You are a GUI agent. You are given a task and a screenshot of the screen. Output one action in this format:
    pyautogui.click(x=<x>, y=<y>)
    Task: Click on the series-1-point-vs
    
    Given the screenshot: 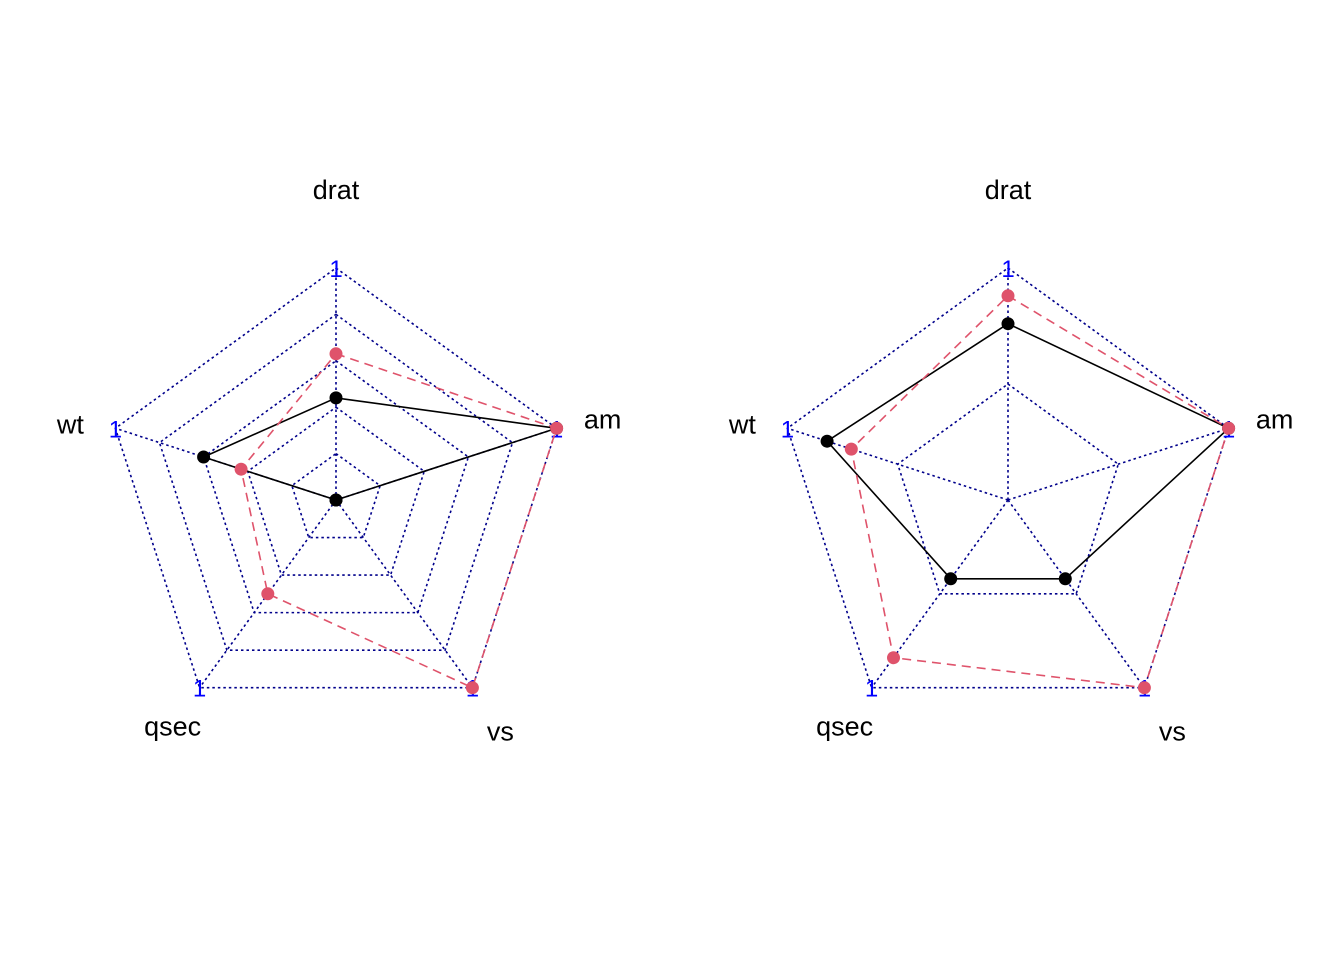 What is the action you would take?
    pyautogui.click(x=1065, y=579)
    